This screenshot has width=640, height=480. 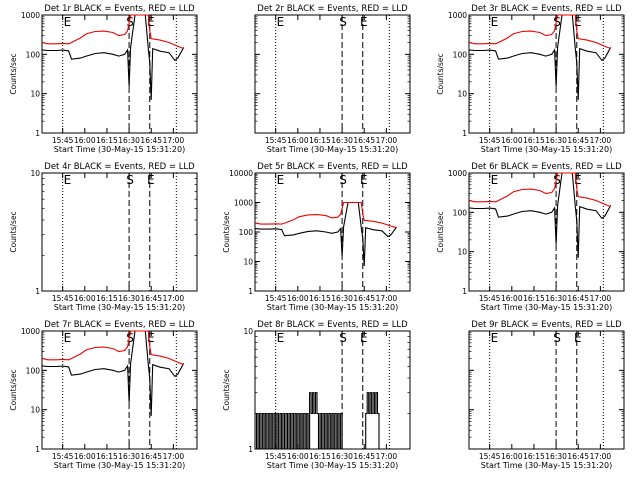 I want to click on series-lld-line, so click(x=112, y=32).